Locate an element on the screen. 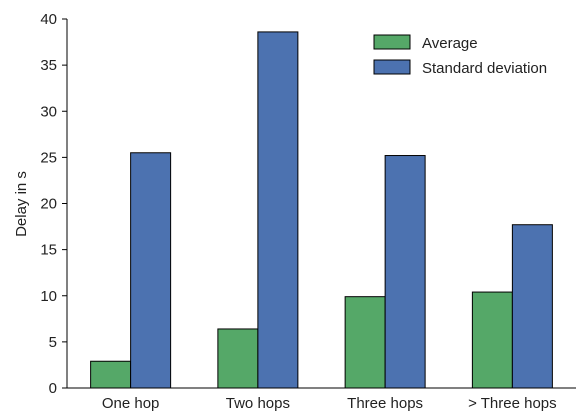 The image size is (578, 411). legend-swatch-average is located at coordinates (392, 42).